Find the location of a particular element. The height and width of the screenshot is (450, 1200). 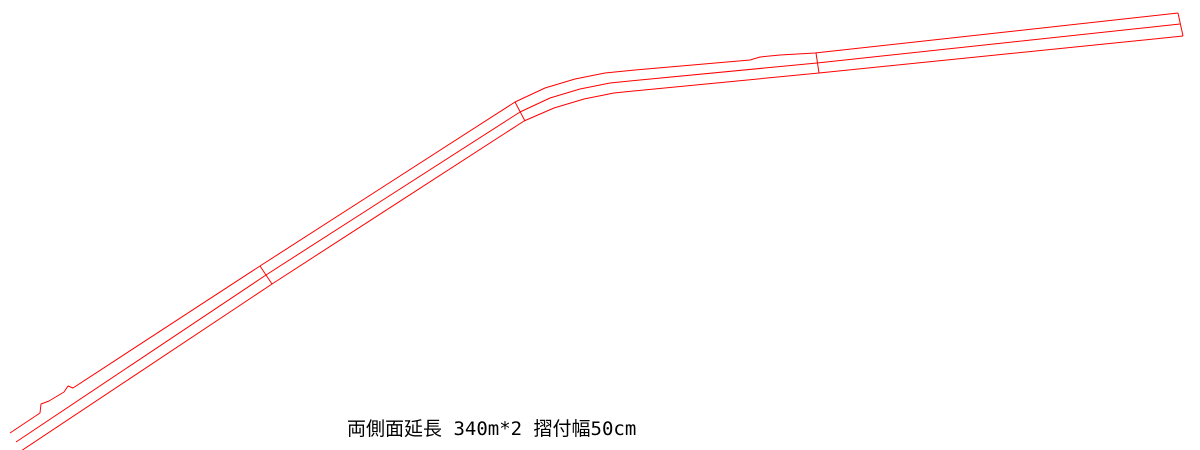

length-annotation: 両側面延長 340m*2 摺付幅50cm is located at coordinates (492, 429).